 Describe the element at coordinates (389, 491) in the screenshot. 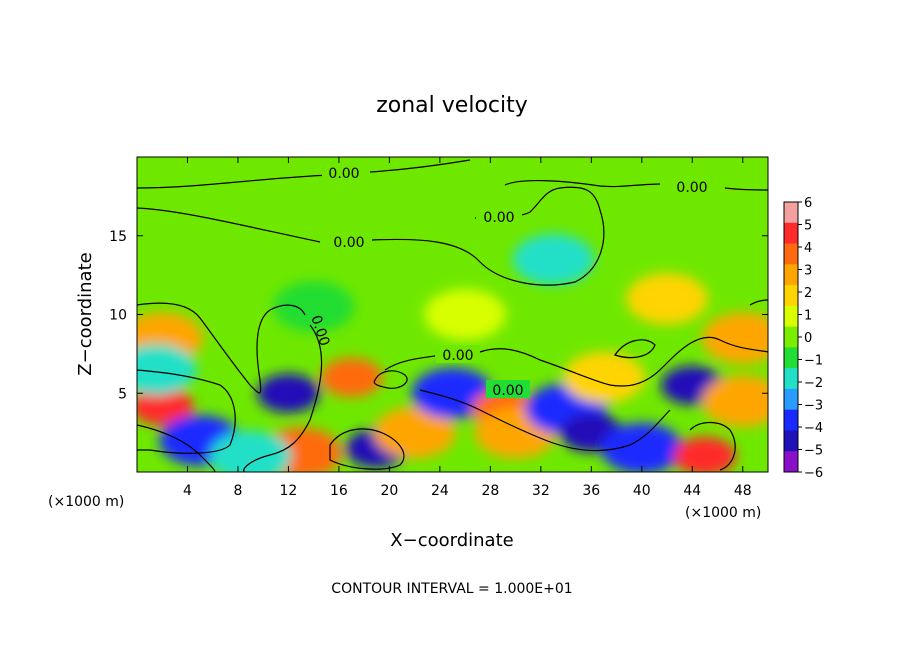

I see `x-tick-label: 20` at that location.